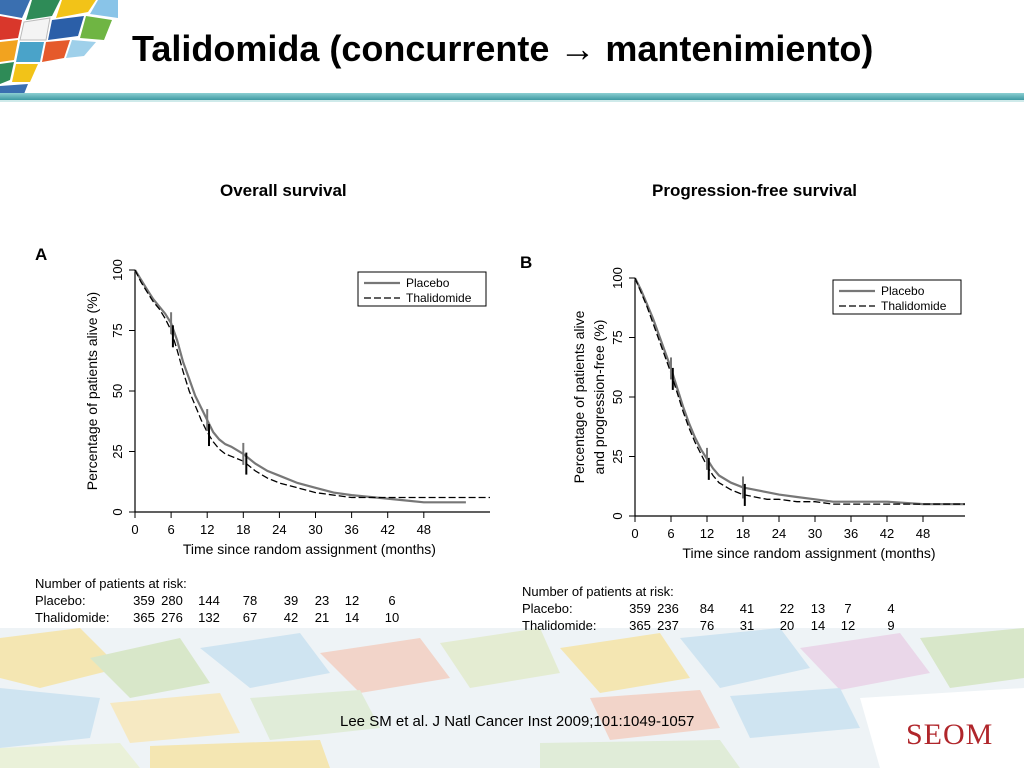 This screenshot has height=768, width=1024. I want to click on slide-title: Talidomida (concurrente → mantenimiento), so click(503, 48).